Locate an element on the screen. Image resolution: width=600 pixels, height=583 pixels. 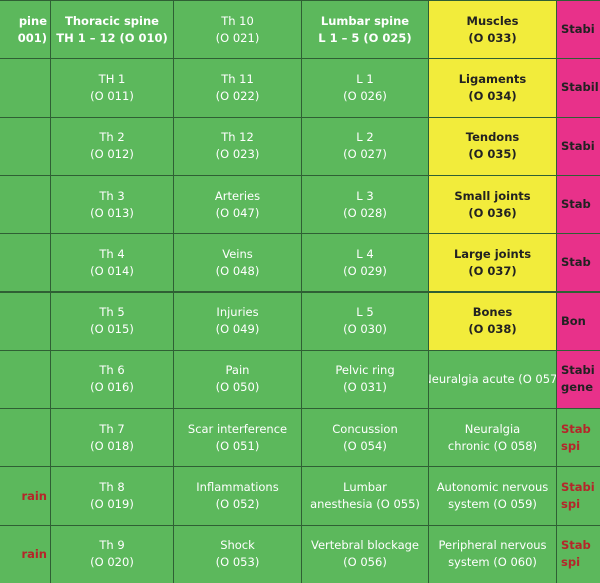
table-cell: Lumbar anesthesia (O 055) is located at coordinates (365, 496).